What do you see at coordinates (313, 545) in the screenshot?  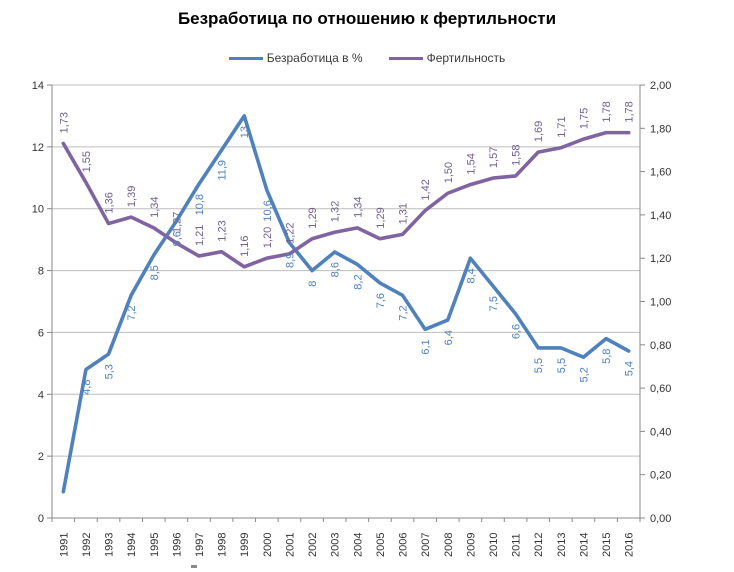 I see `x-axis-category-label: 2002` at bounding box center [313, 545].